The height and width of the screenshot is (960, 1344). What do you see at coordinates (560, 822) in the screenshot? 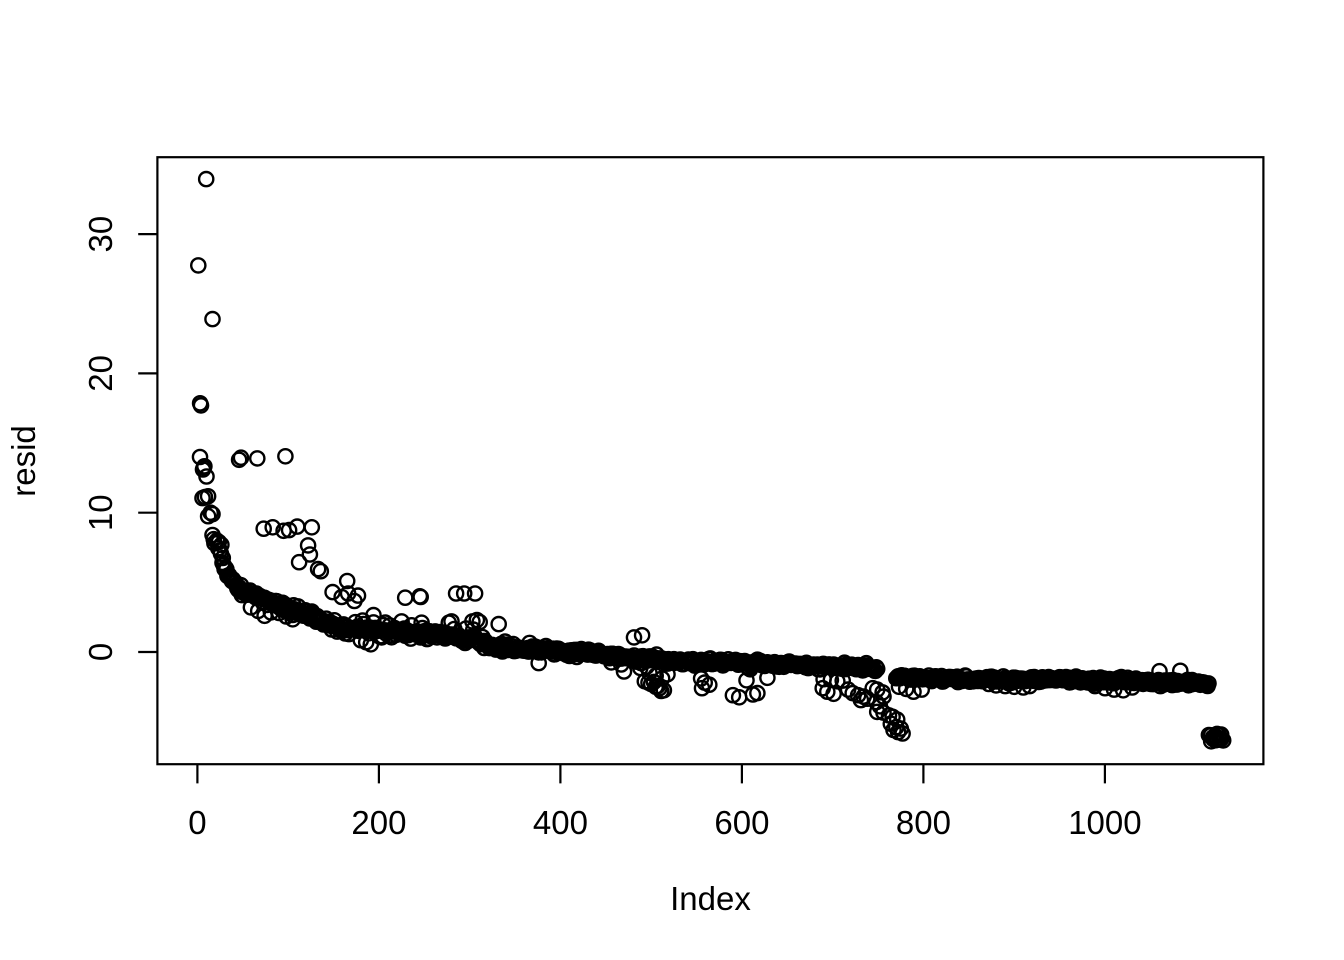
I see `svg-text: 400` at bounding box center [560, 822].